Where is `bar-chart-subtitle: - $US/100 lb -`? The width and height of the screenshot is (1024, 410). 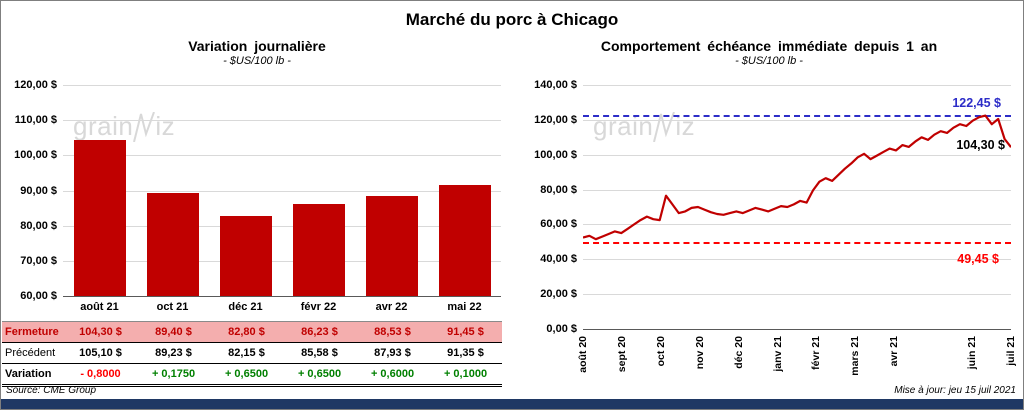
bar-chart-subtitle: - $US/100 lb - is located at coordinates (257, 61).